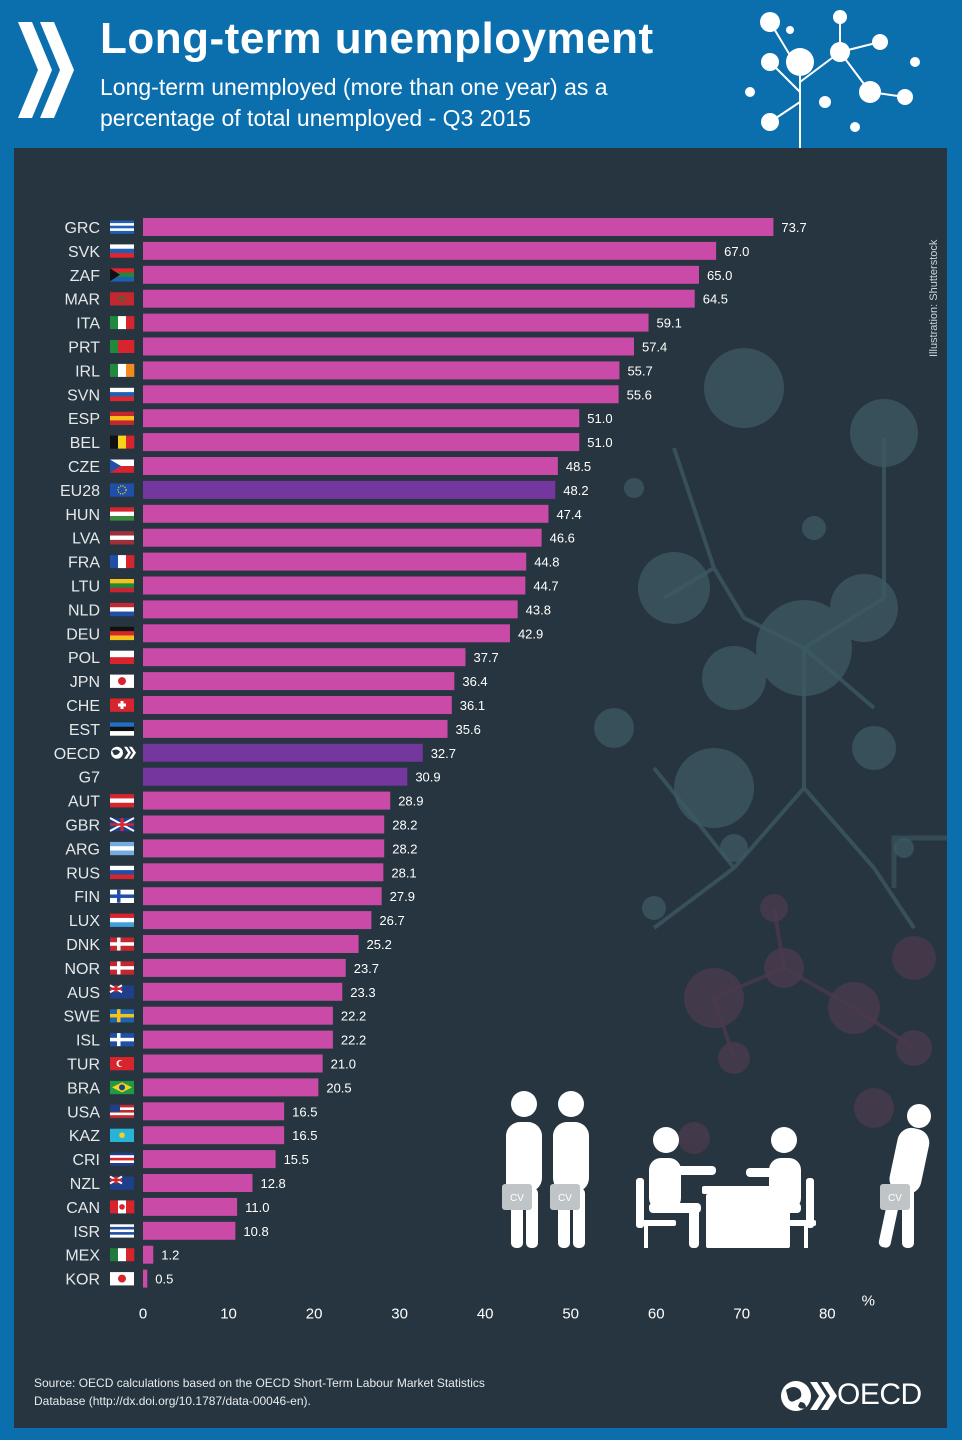 This screenshot has width=962, height=1440. Describe the element at coordinates (83, 873) in the screenshot. I see `category-label: RUS` at that location.